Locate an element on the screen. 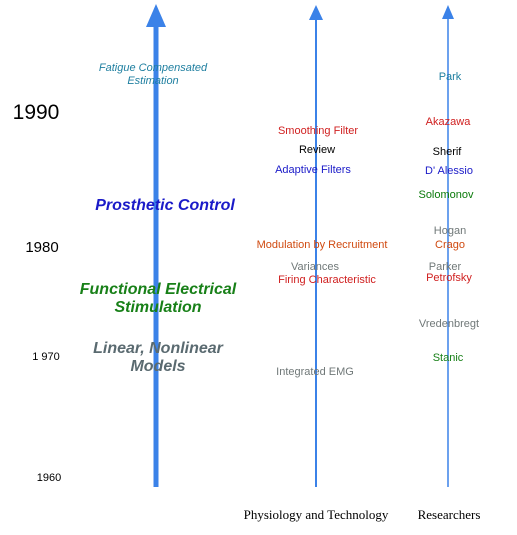 This screenshot has width=517, height=535. physiology-modulation-by-recruitment: Modulation by Recruitment is located at coordinates (322, 245).